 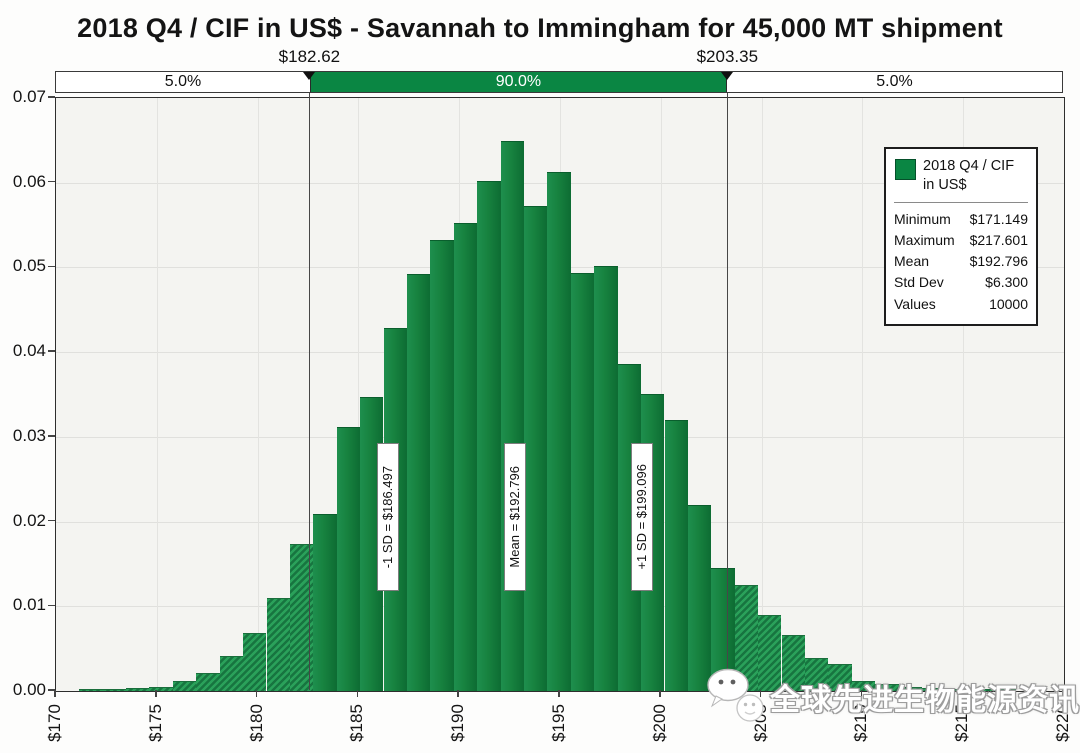 What do you see at coordinates (924, 239) in the screenshot?
I see `legend-stat-label: Maximum` at bounding box center [924, 239].